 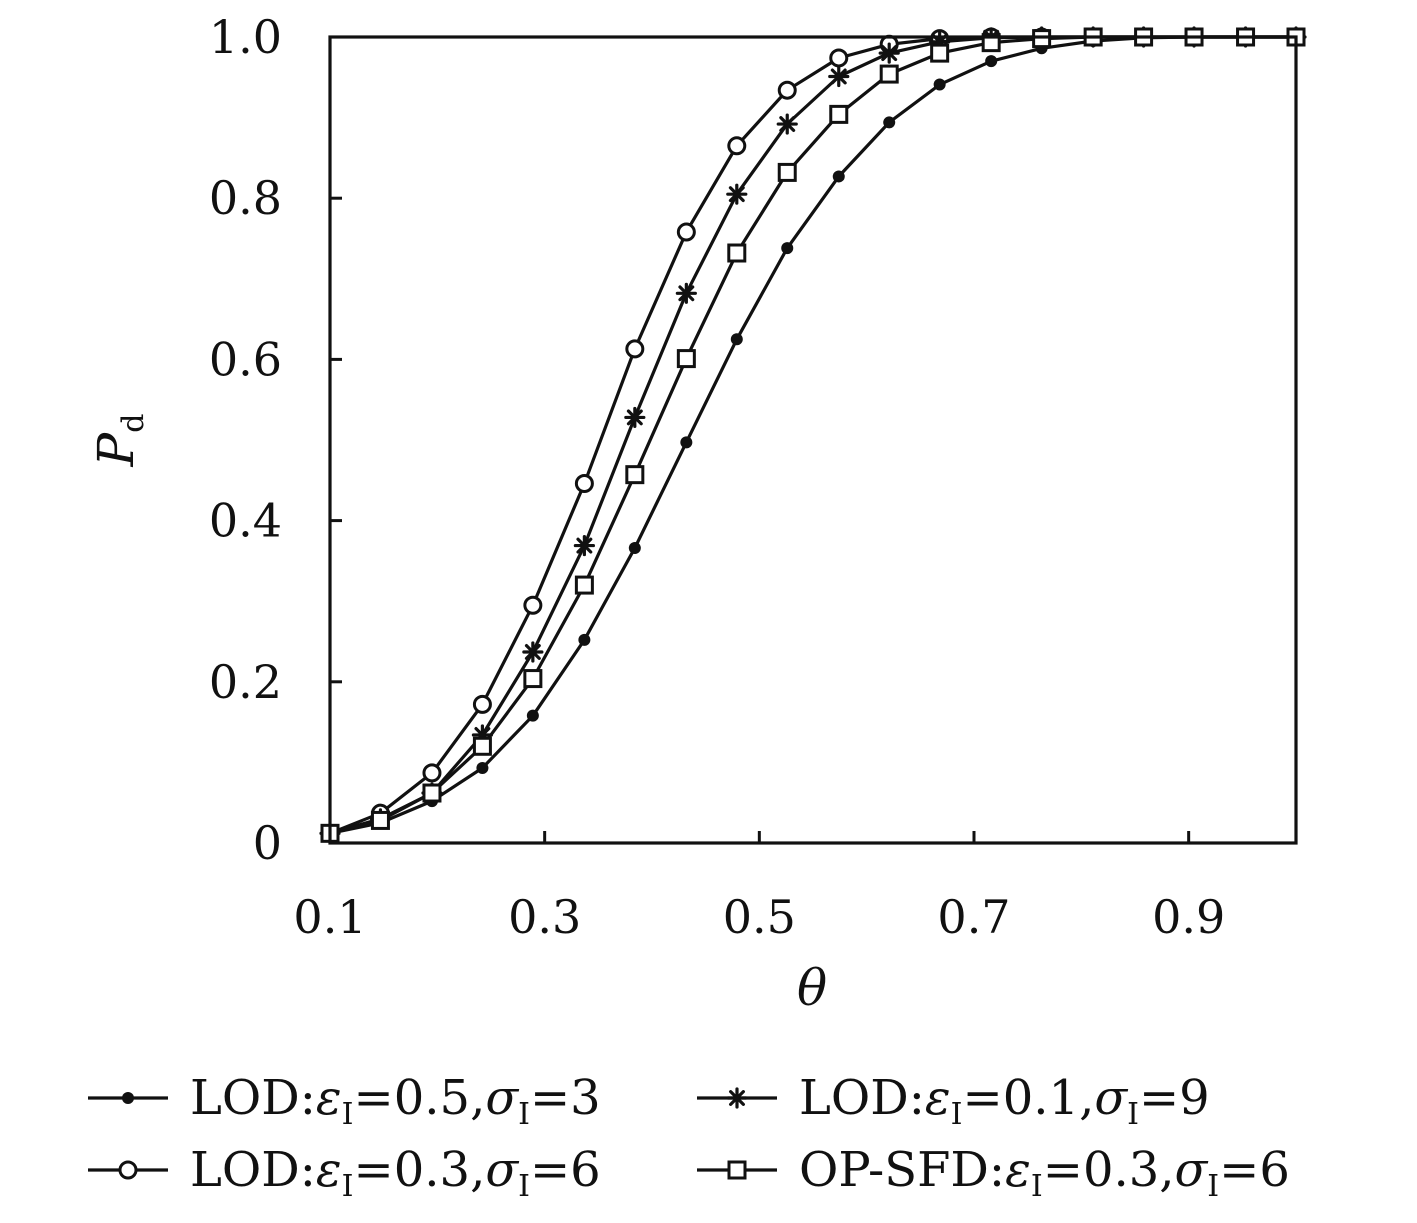 I want to click on legend-entry-1: LOD:εI=0.5,σI=3, so click(x=344, y=1101).